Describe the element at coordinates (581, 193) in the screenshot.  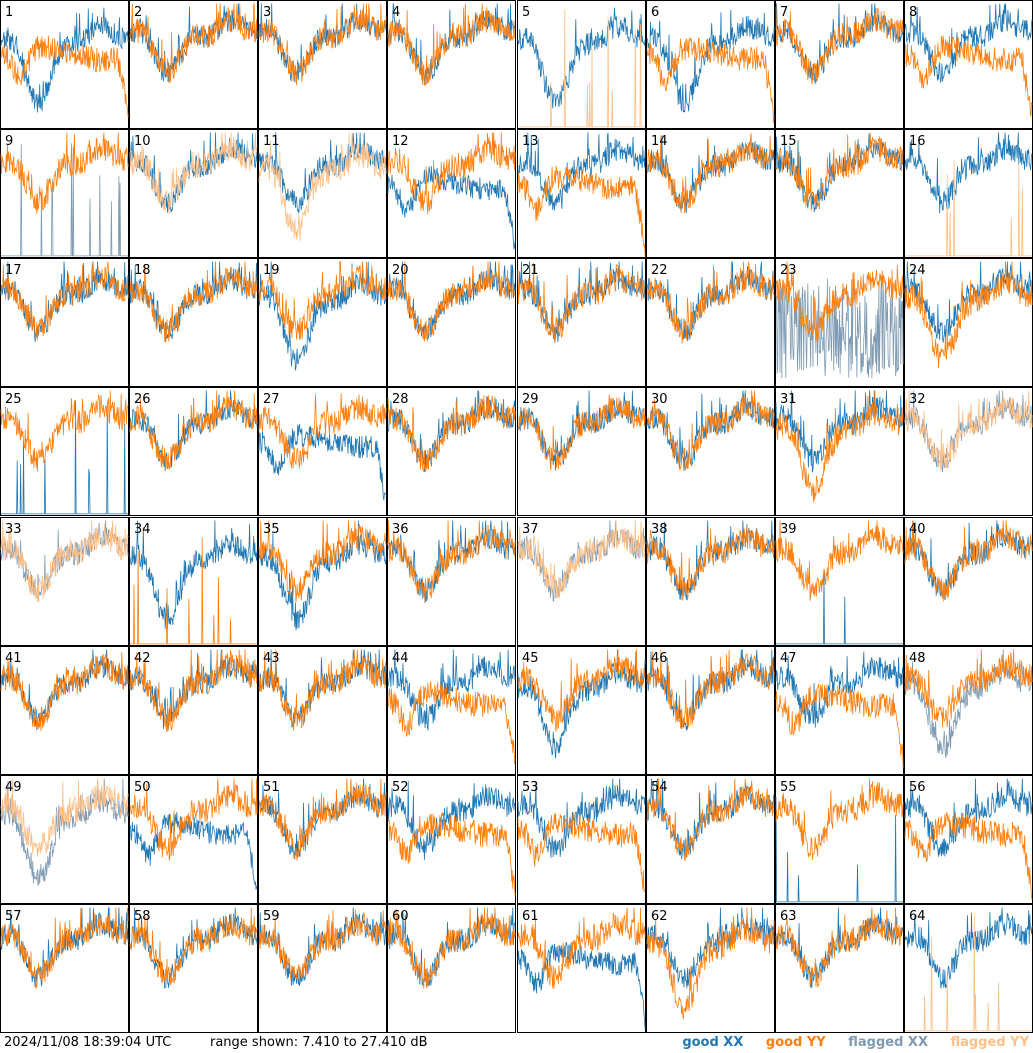
I see `tile-13: 13` at that location.